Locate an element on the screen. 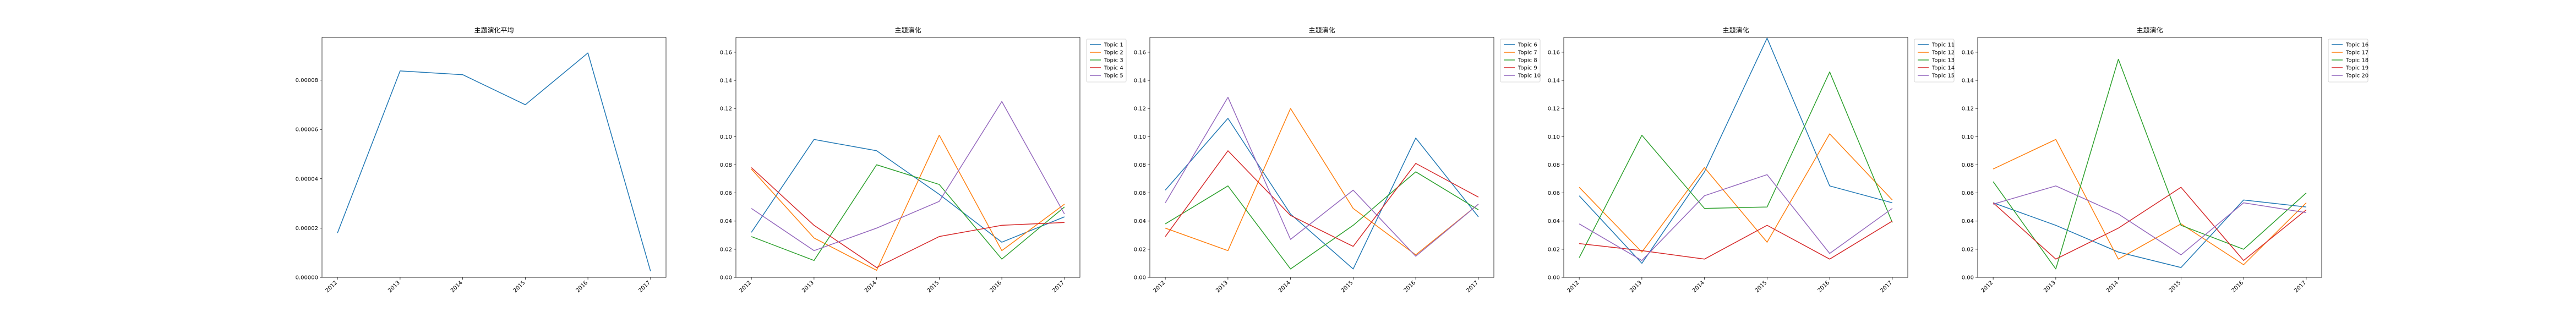 The height and width of the screenshot is (317, 2576). legend-label: Topic 17 is located at coordinates (2356, 53).